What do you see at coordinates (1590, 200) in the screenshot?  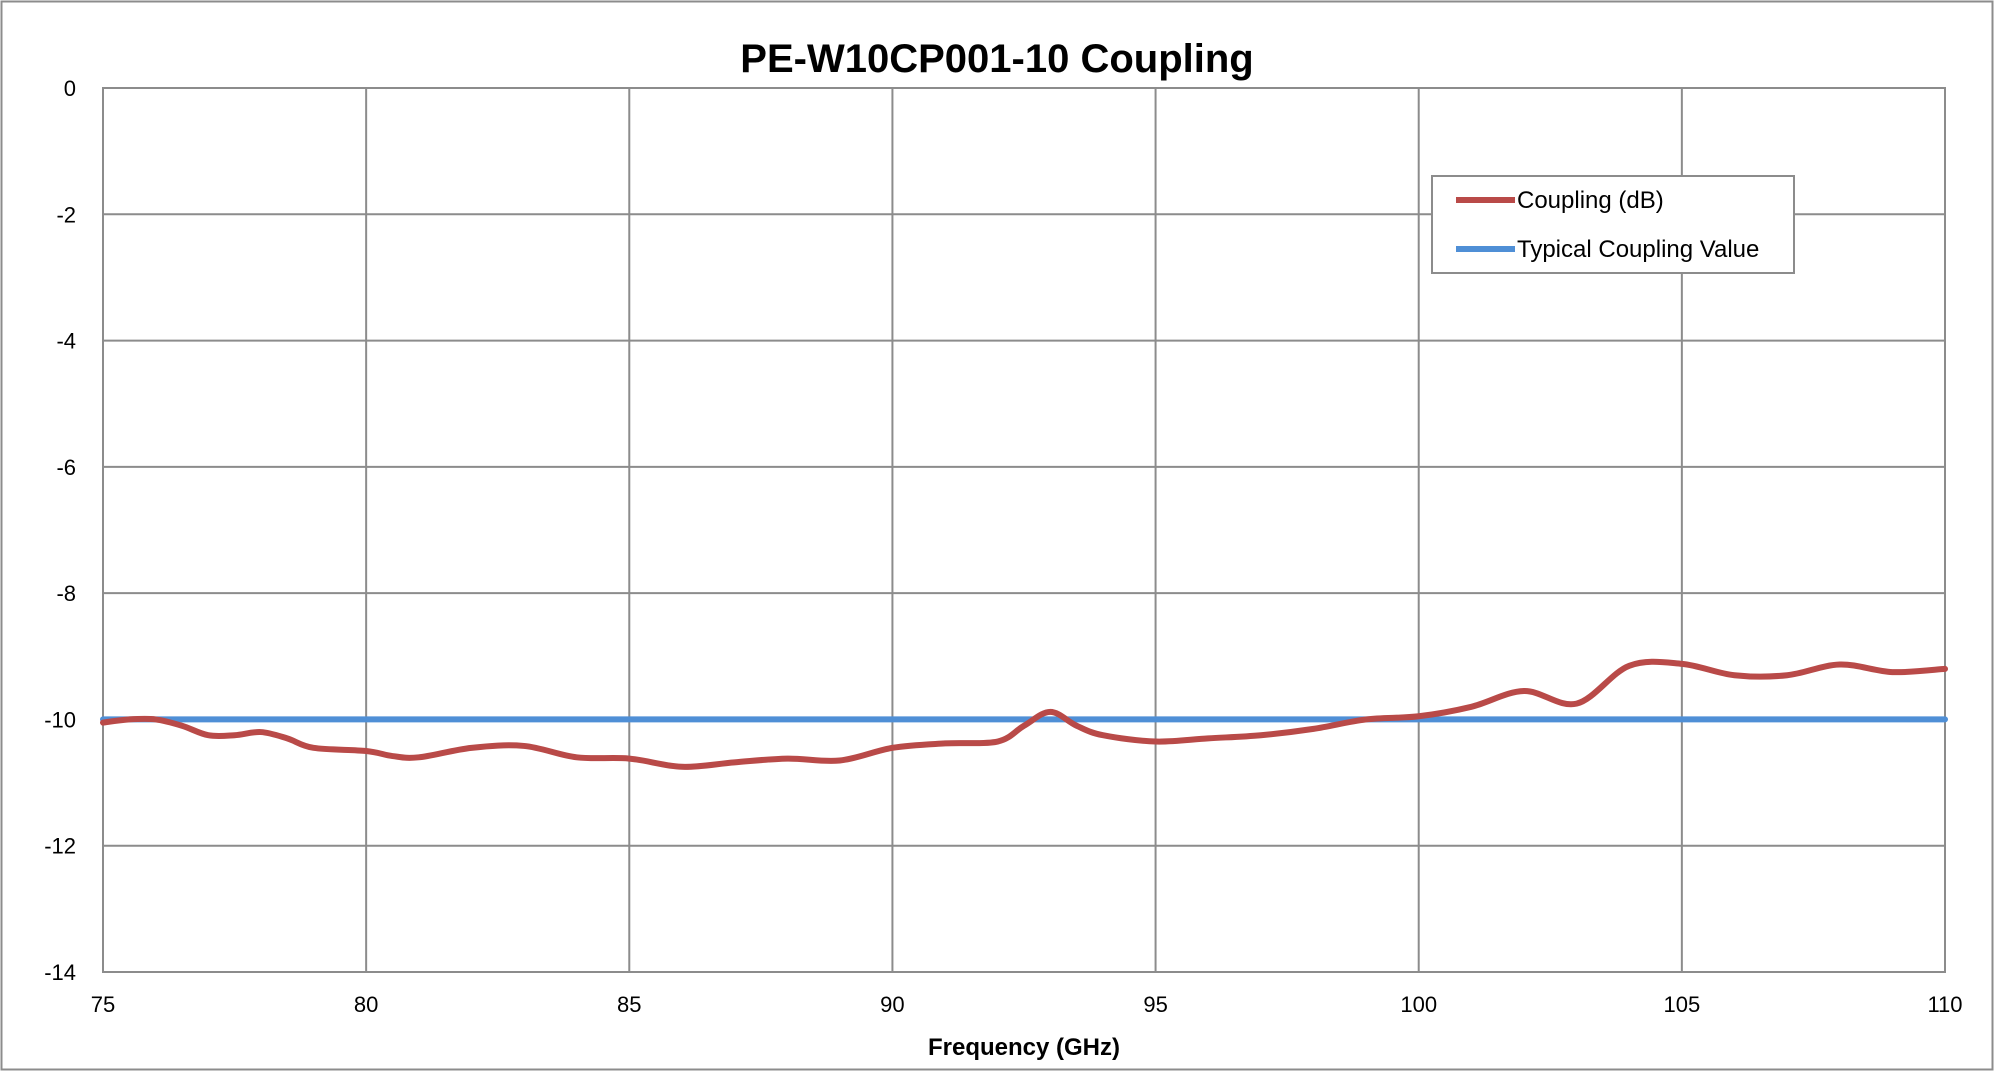 I see `legend-label-coupling: Coupling (dB)` at bounding box center [1590, 200].